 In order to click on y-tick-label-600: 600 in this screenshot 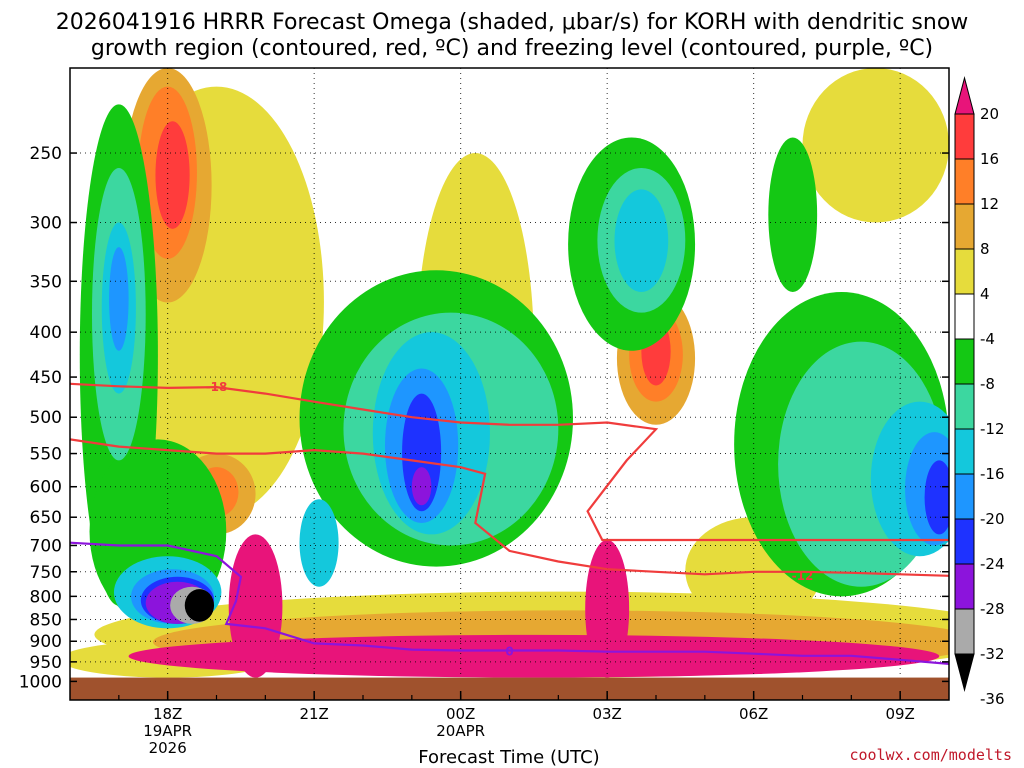, I will do `click(46, 488)`.